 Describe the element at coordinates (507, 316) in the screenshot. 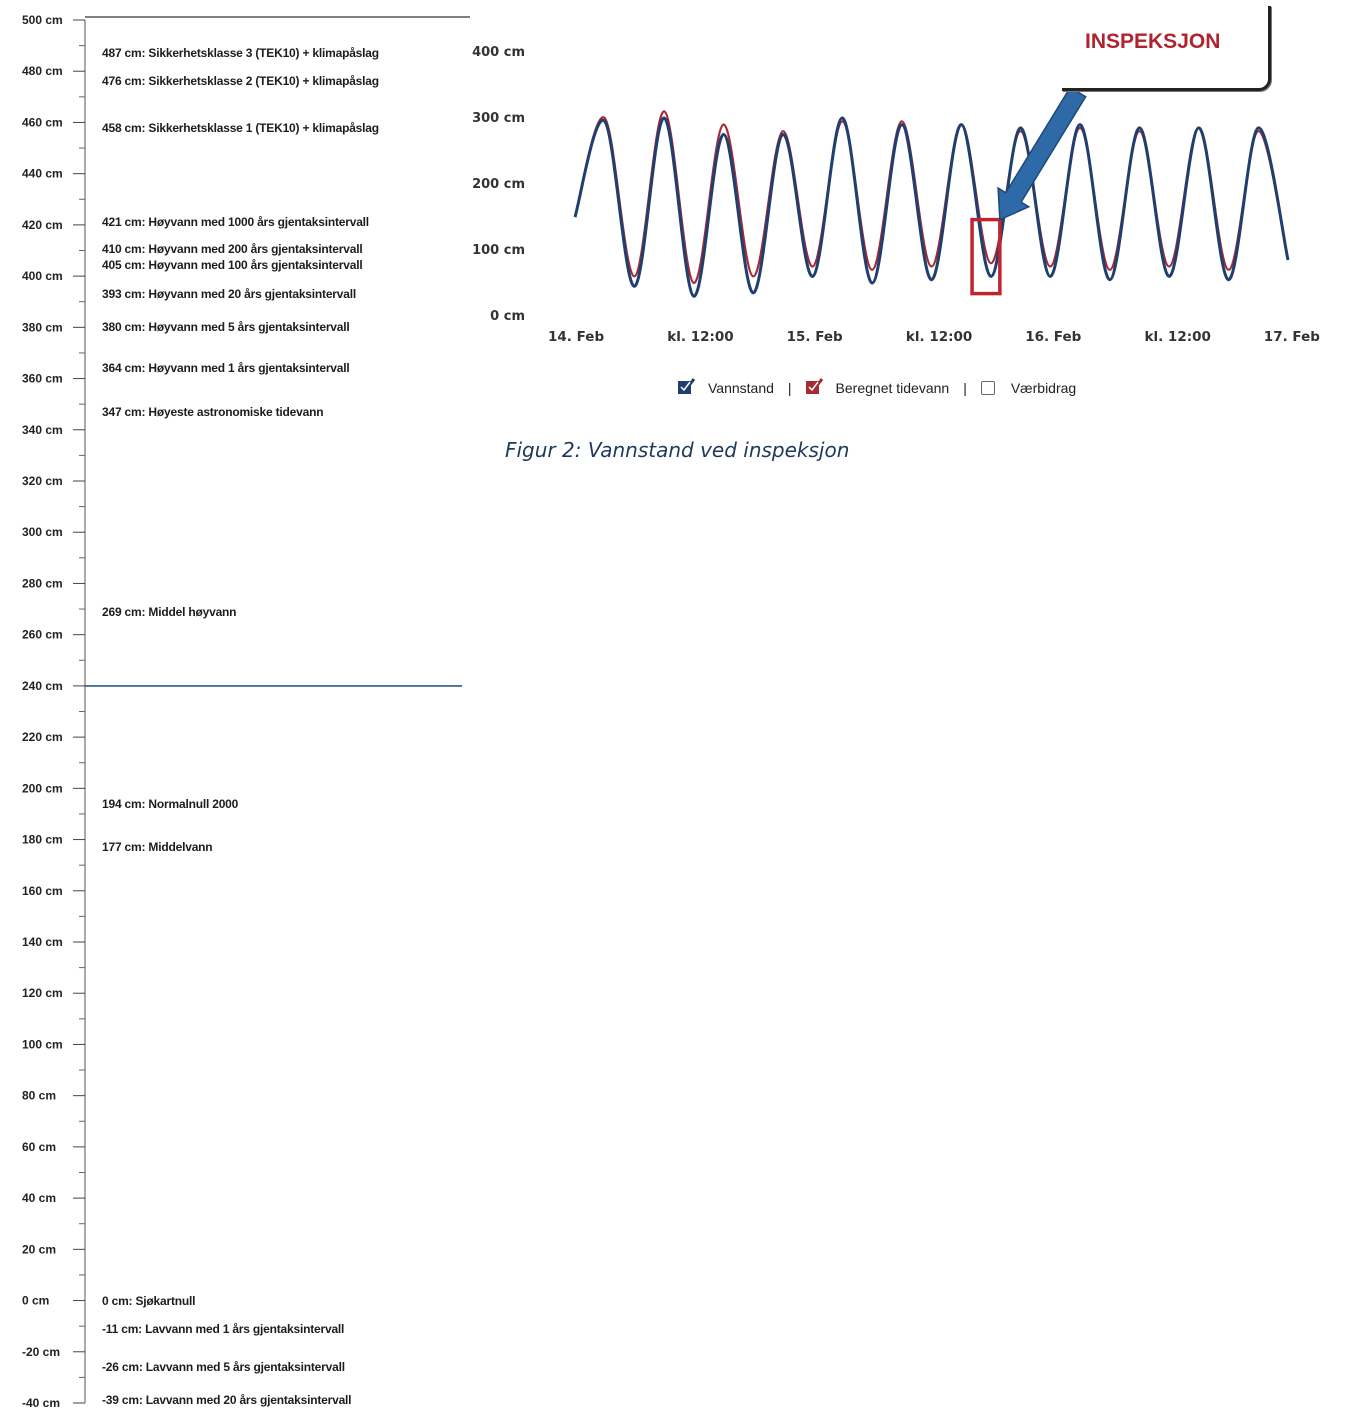

I see `y-tick-label: 0 cm` at that location.